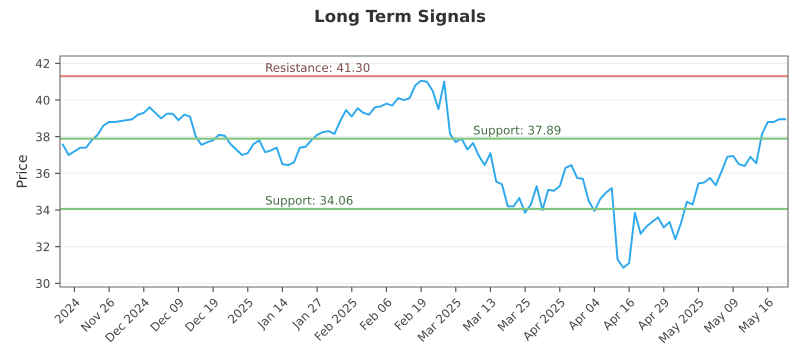  Describe the element at coordinates (479, 315) in the screenshot. I see `x-tick-label: Mar 13` at that location.